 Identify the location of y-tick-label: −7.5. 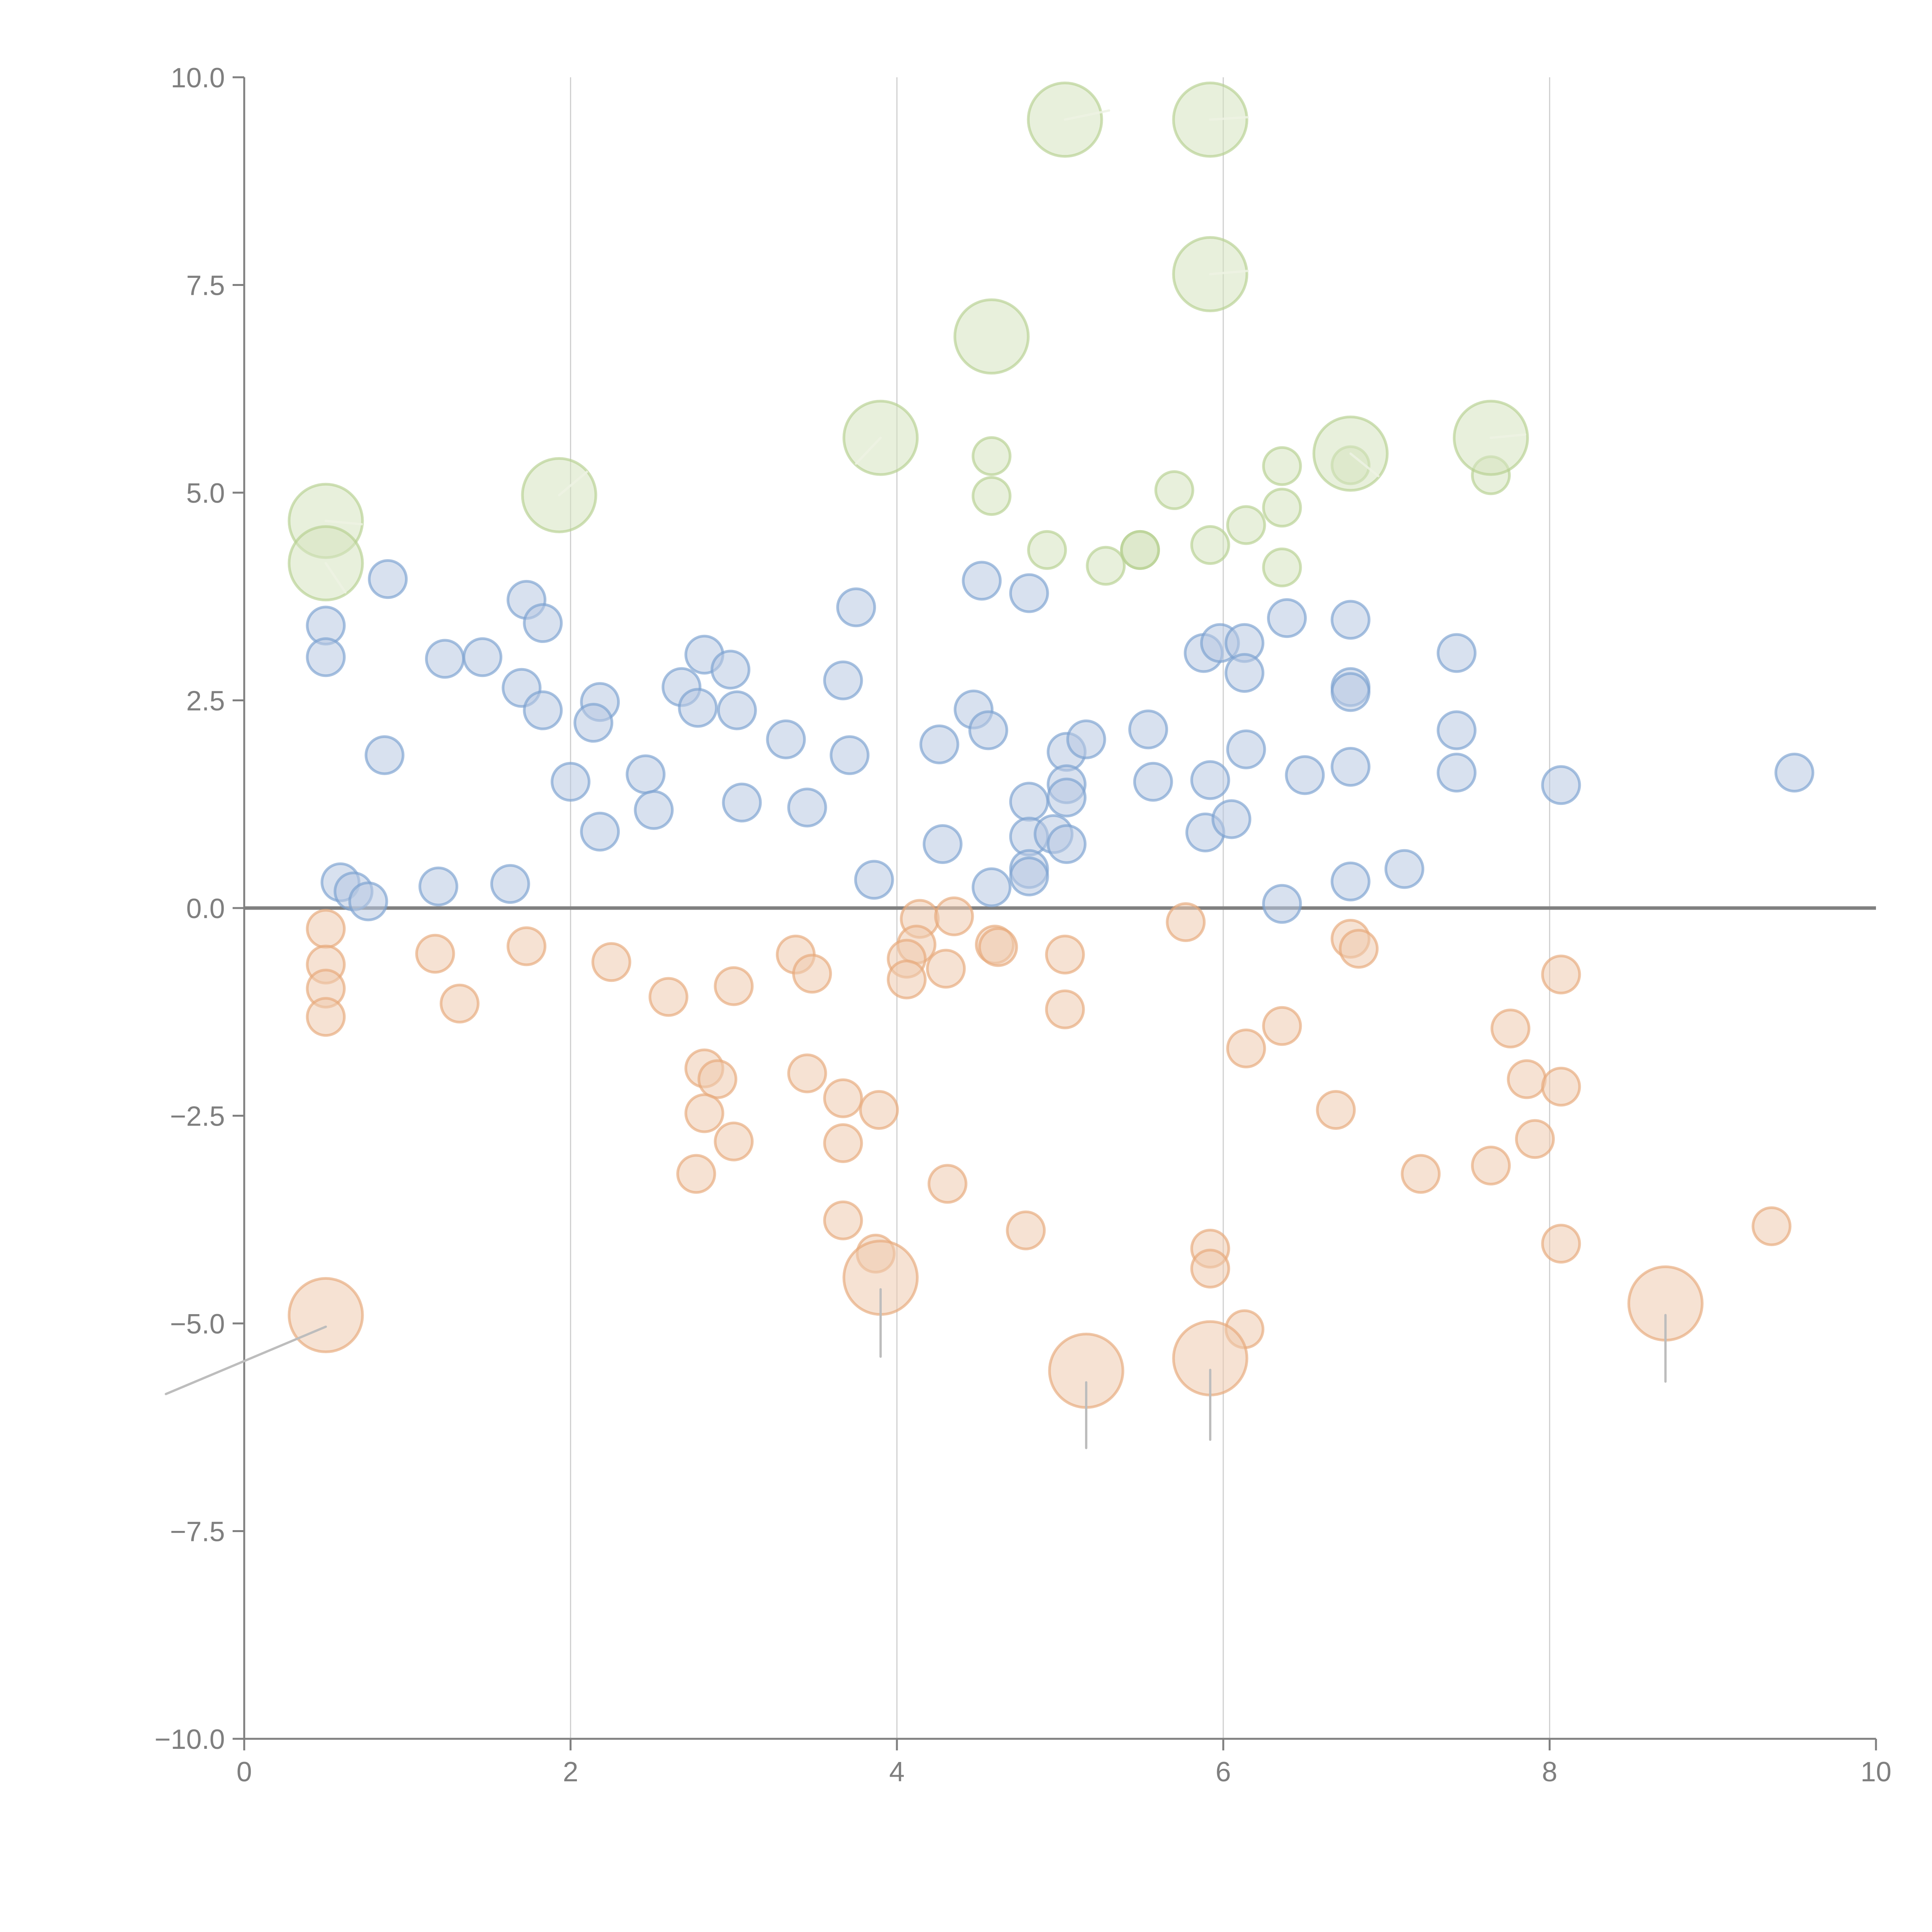
(198, 1532).